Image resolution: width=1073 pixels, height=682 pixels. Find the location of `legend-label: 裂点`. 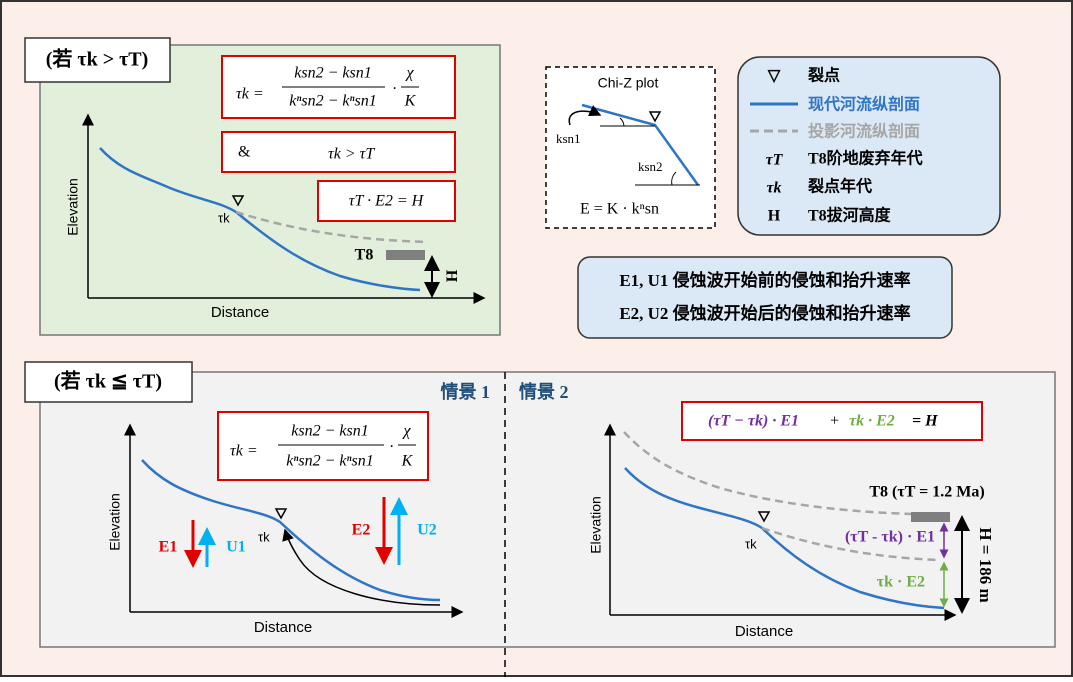

legend-label: 裂点 is located at coordinates (823, 75).